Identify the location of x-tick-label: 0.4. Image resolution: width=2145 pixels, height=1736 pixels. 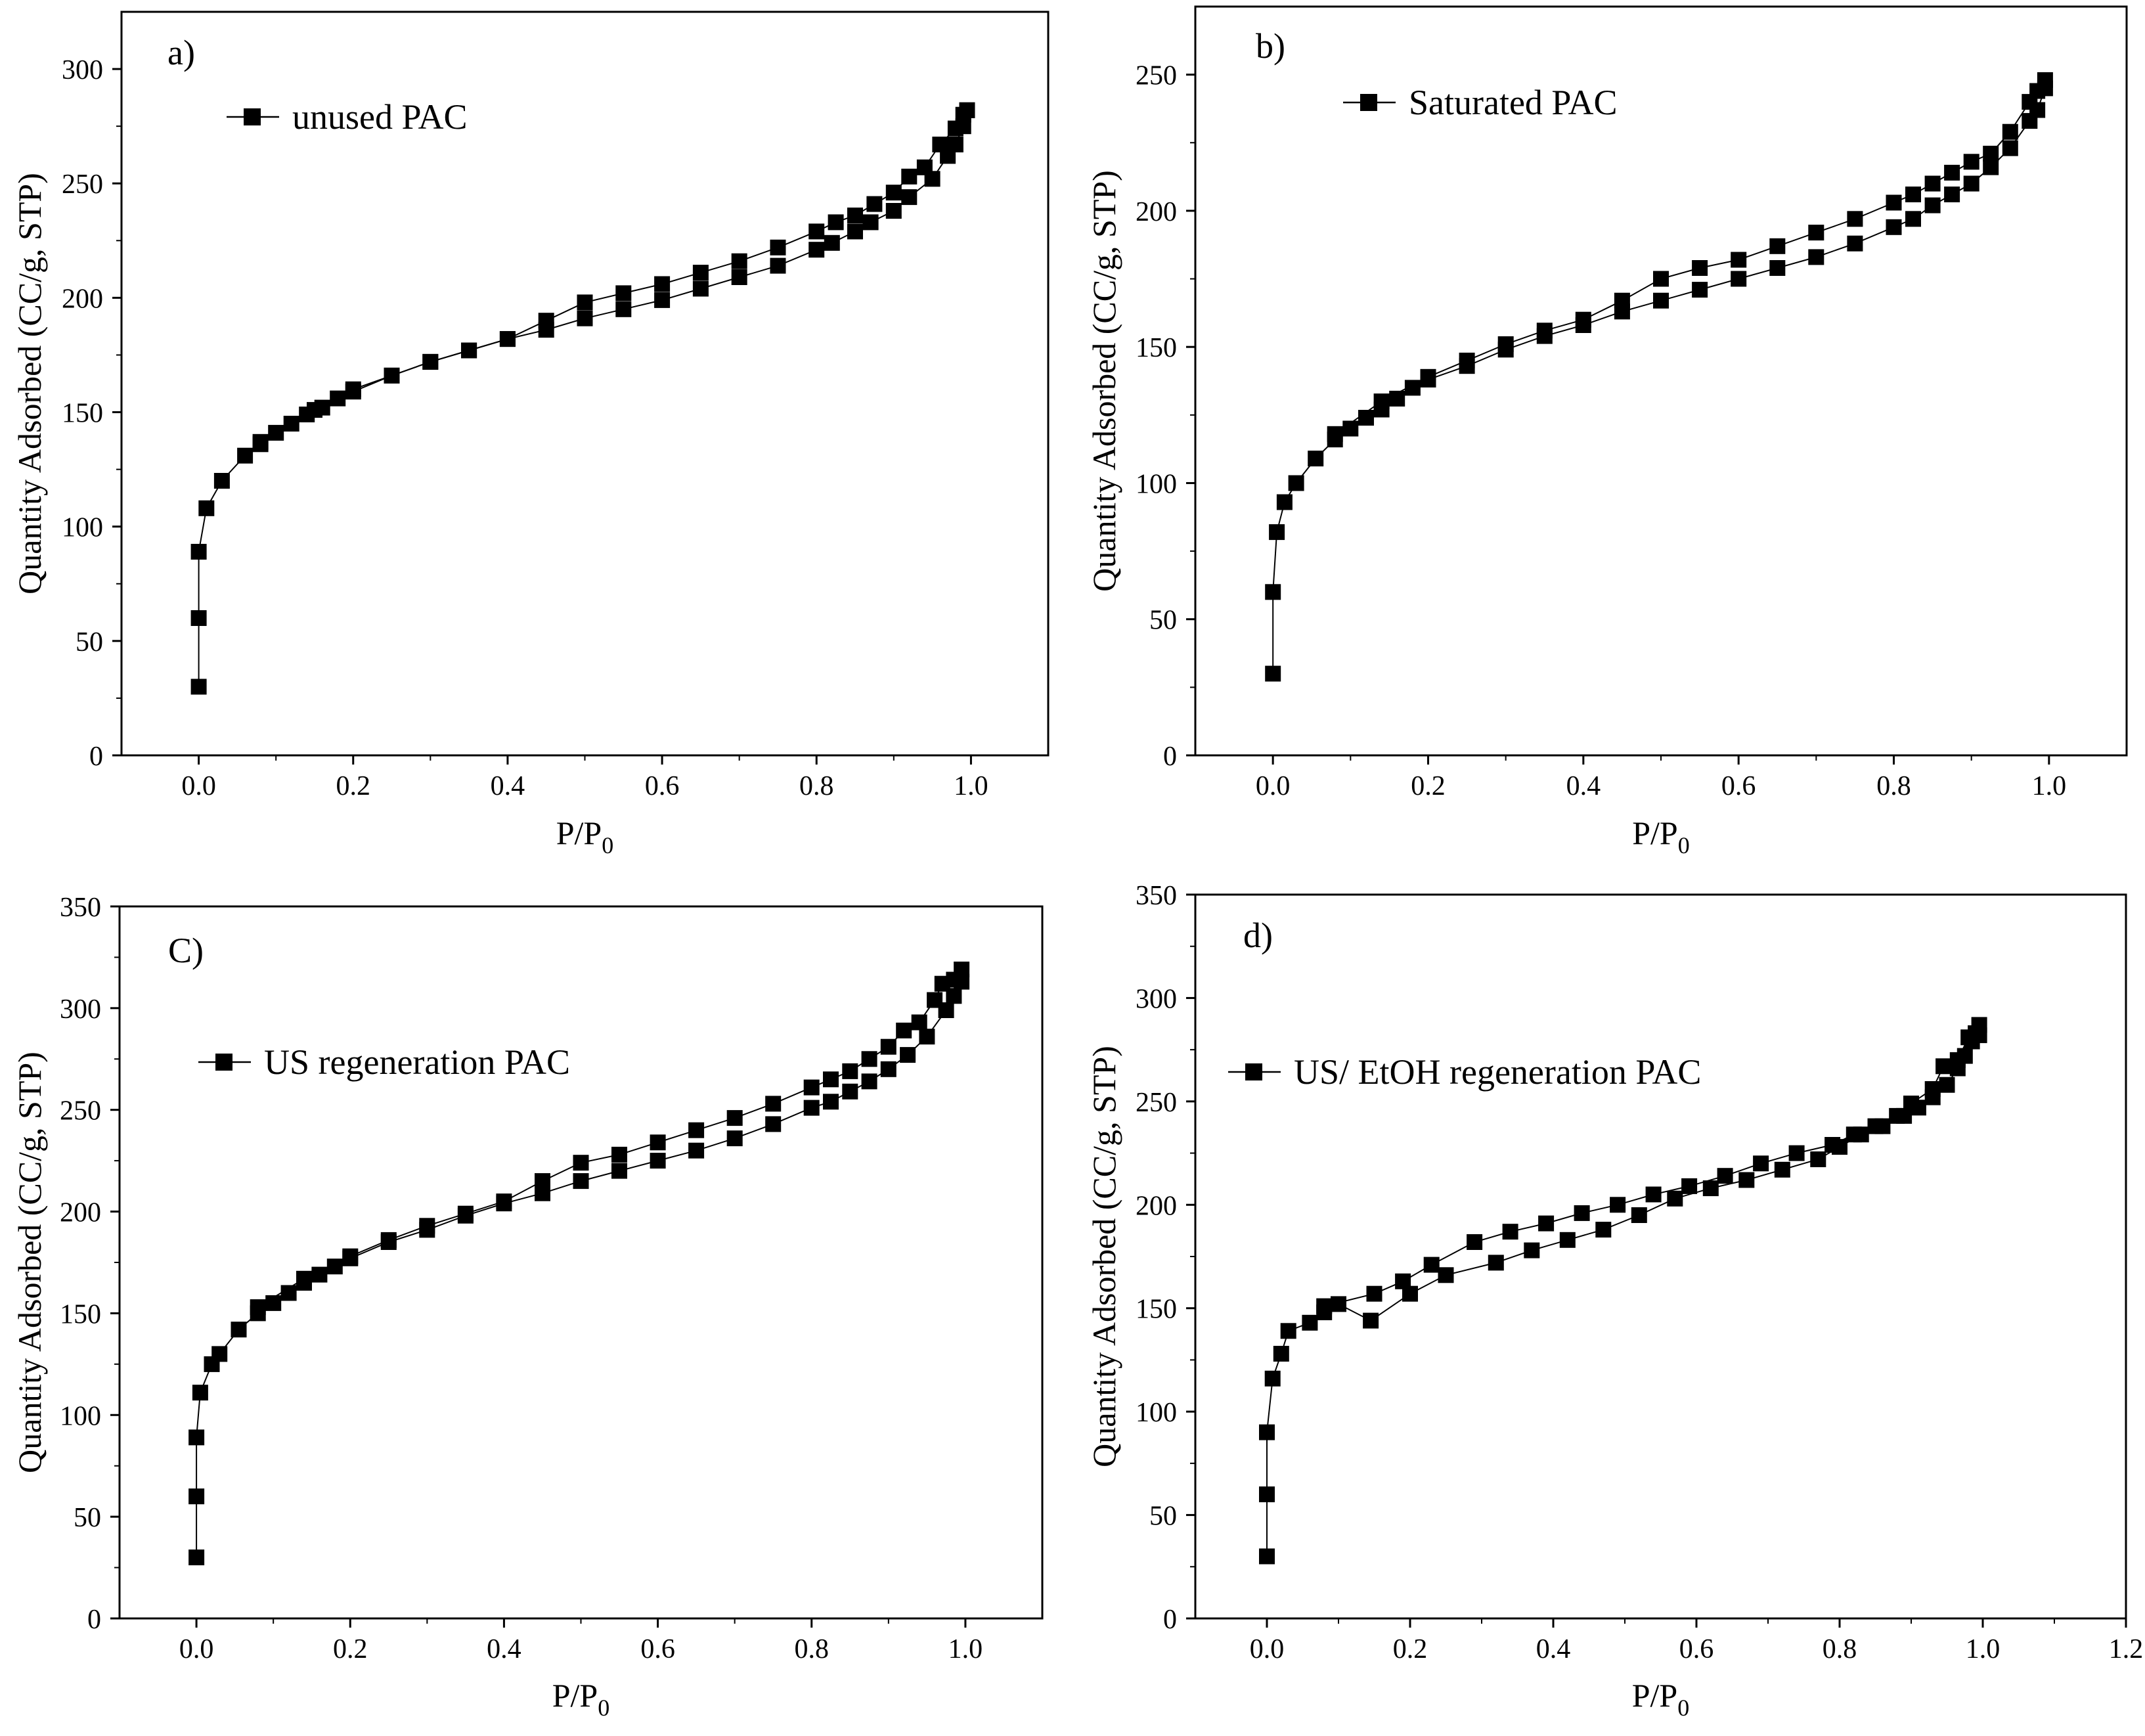
(1553, 1649).